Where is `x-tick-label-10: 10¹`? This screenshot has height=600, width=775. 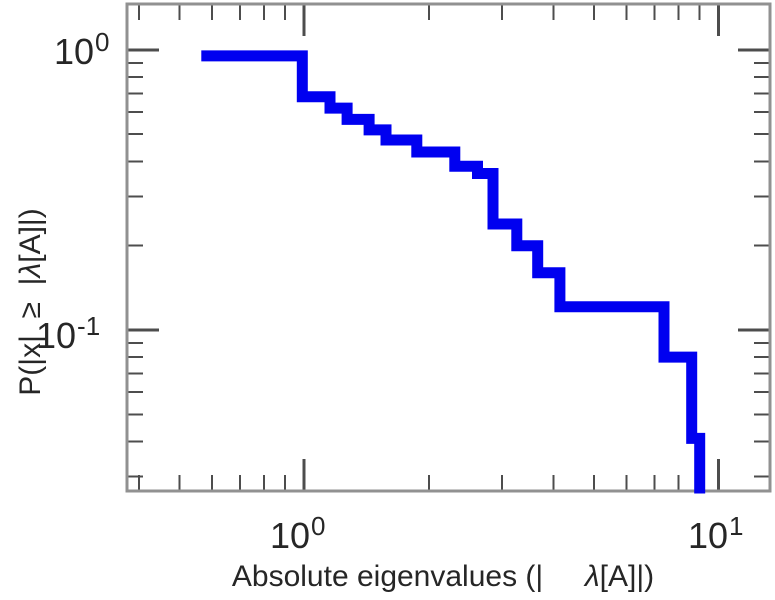 x-tick-label-10: 10¹ is located at coordinates (716, 534).